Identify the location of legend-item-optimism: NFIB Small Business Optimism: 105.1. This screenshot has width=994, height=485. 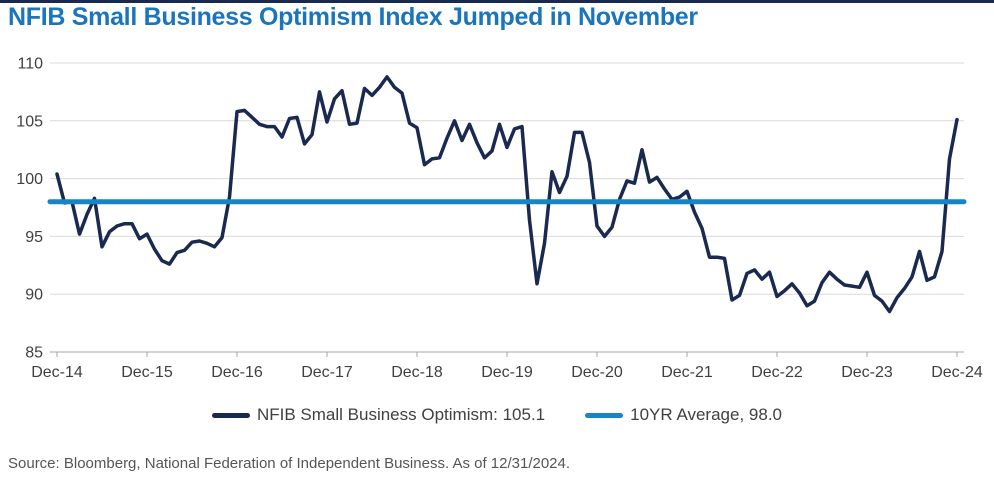
(378, 415).